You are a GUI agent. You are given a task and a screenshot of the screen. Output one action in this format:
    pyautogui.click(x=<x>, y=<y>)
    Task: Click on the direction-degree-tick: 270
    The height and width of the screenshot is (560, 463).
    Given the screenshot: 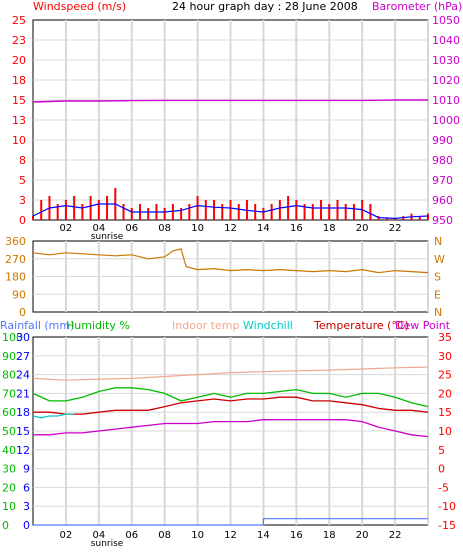 What is the action you would take?
    pyautogui.click(x=15, y=259)
    